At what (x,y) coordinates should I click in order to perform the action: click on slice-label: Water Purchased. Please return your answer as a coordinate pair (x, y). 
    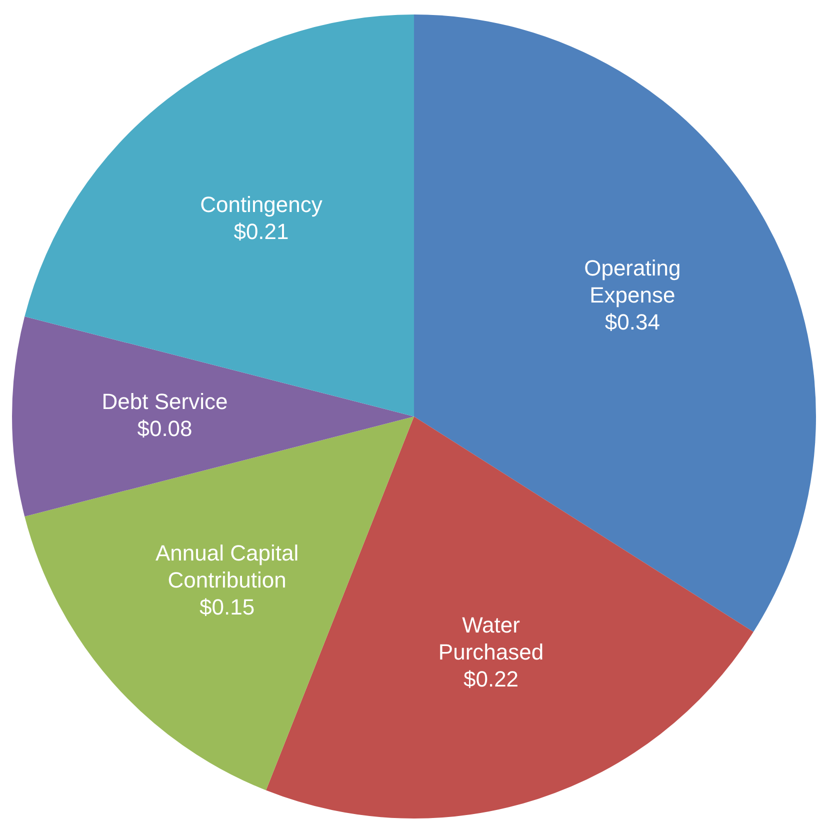
    Looking at the image, I should click on (491, 638).